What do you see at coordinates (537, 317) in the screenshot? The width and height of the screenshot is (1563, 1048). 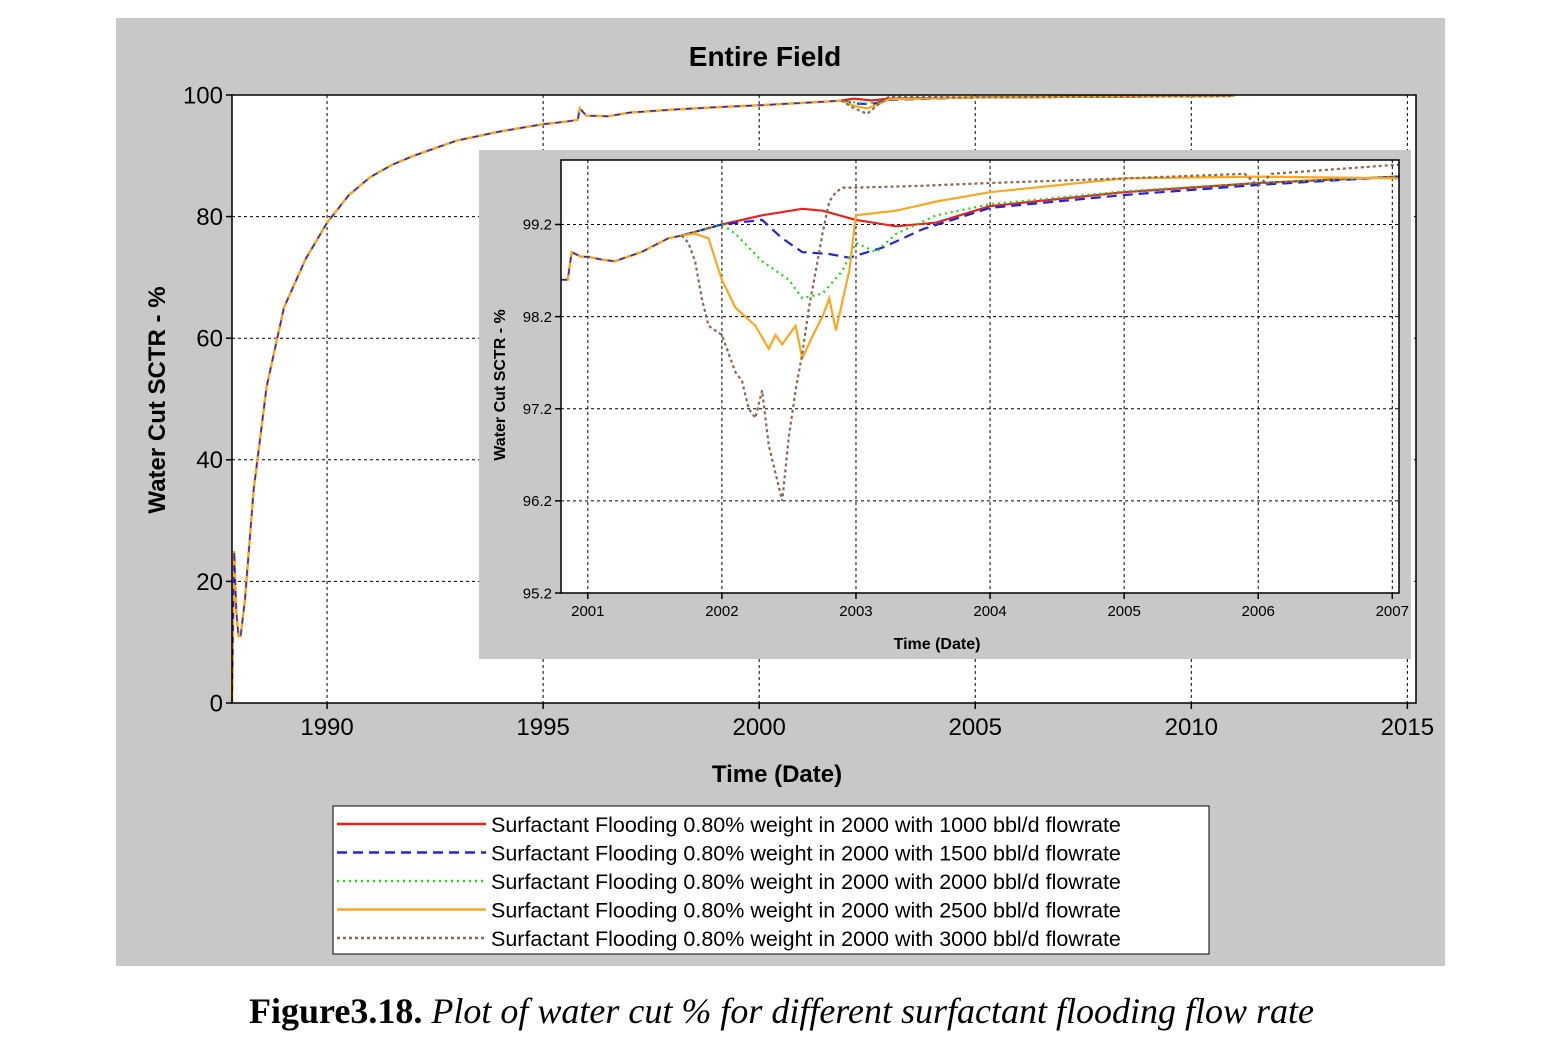 I see `inset-y-tick-label: 98.2` at bounding box center [537, 317].